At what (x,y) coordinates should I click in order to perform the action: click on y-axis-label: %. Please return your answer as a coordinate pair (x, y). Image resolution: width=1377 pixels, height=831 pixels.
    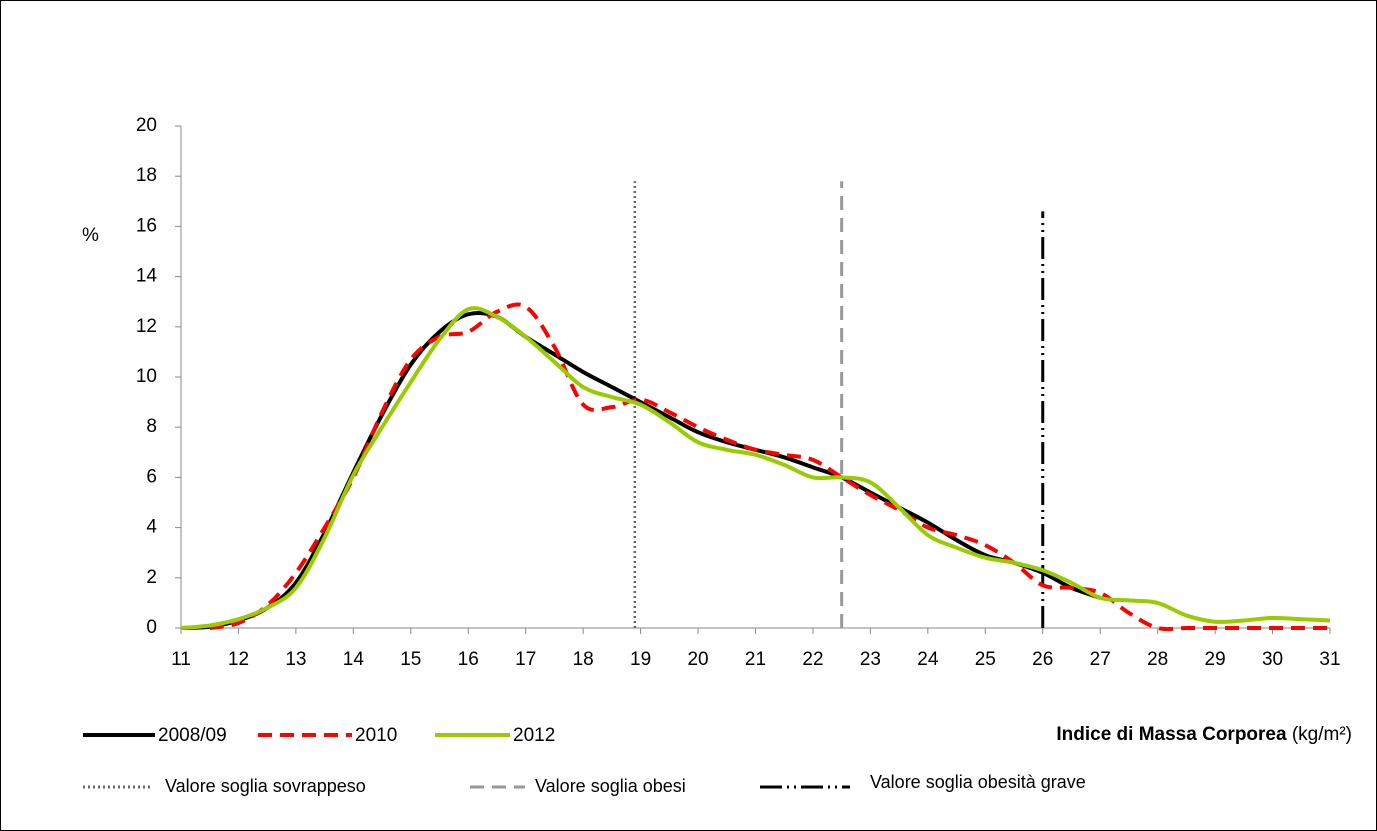
    Looking at the image, I should click on (90, 235).